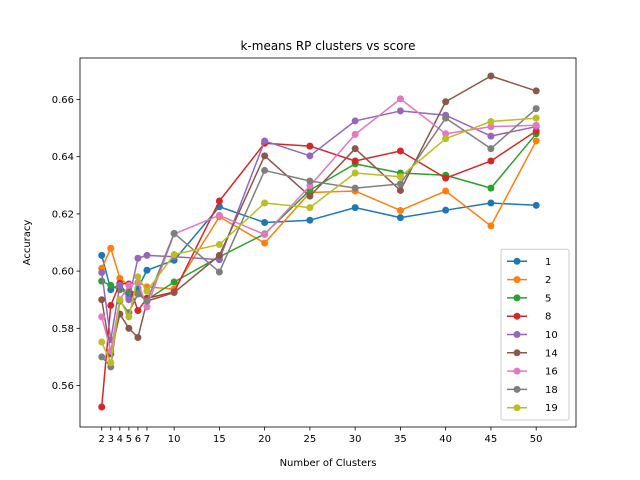  Describe the element at coordinates (66, 243) in the screenshot. I see `y-axis: 0.56 0.58 0.60 0.62 0.64 0.66` at that location.